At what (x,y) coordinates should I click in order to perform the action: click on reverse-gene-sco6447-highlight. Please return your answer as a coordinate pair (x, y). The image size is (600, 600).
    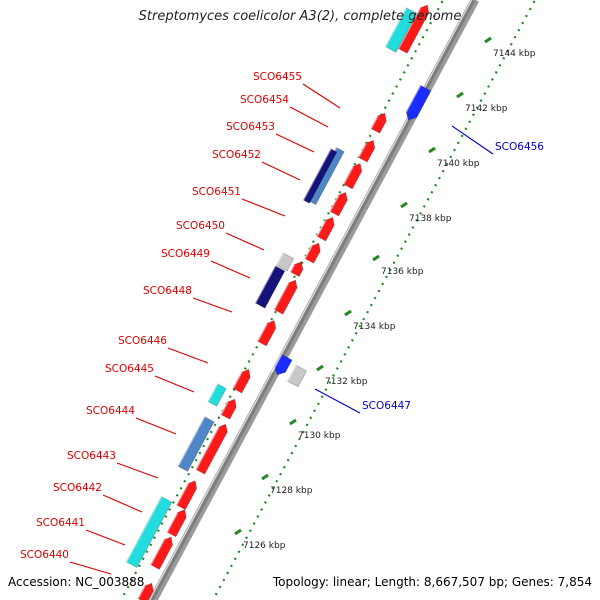
    Looking at the image, I should click on (277, 363).